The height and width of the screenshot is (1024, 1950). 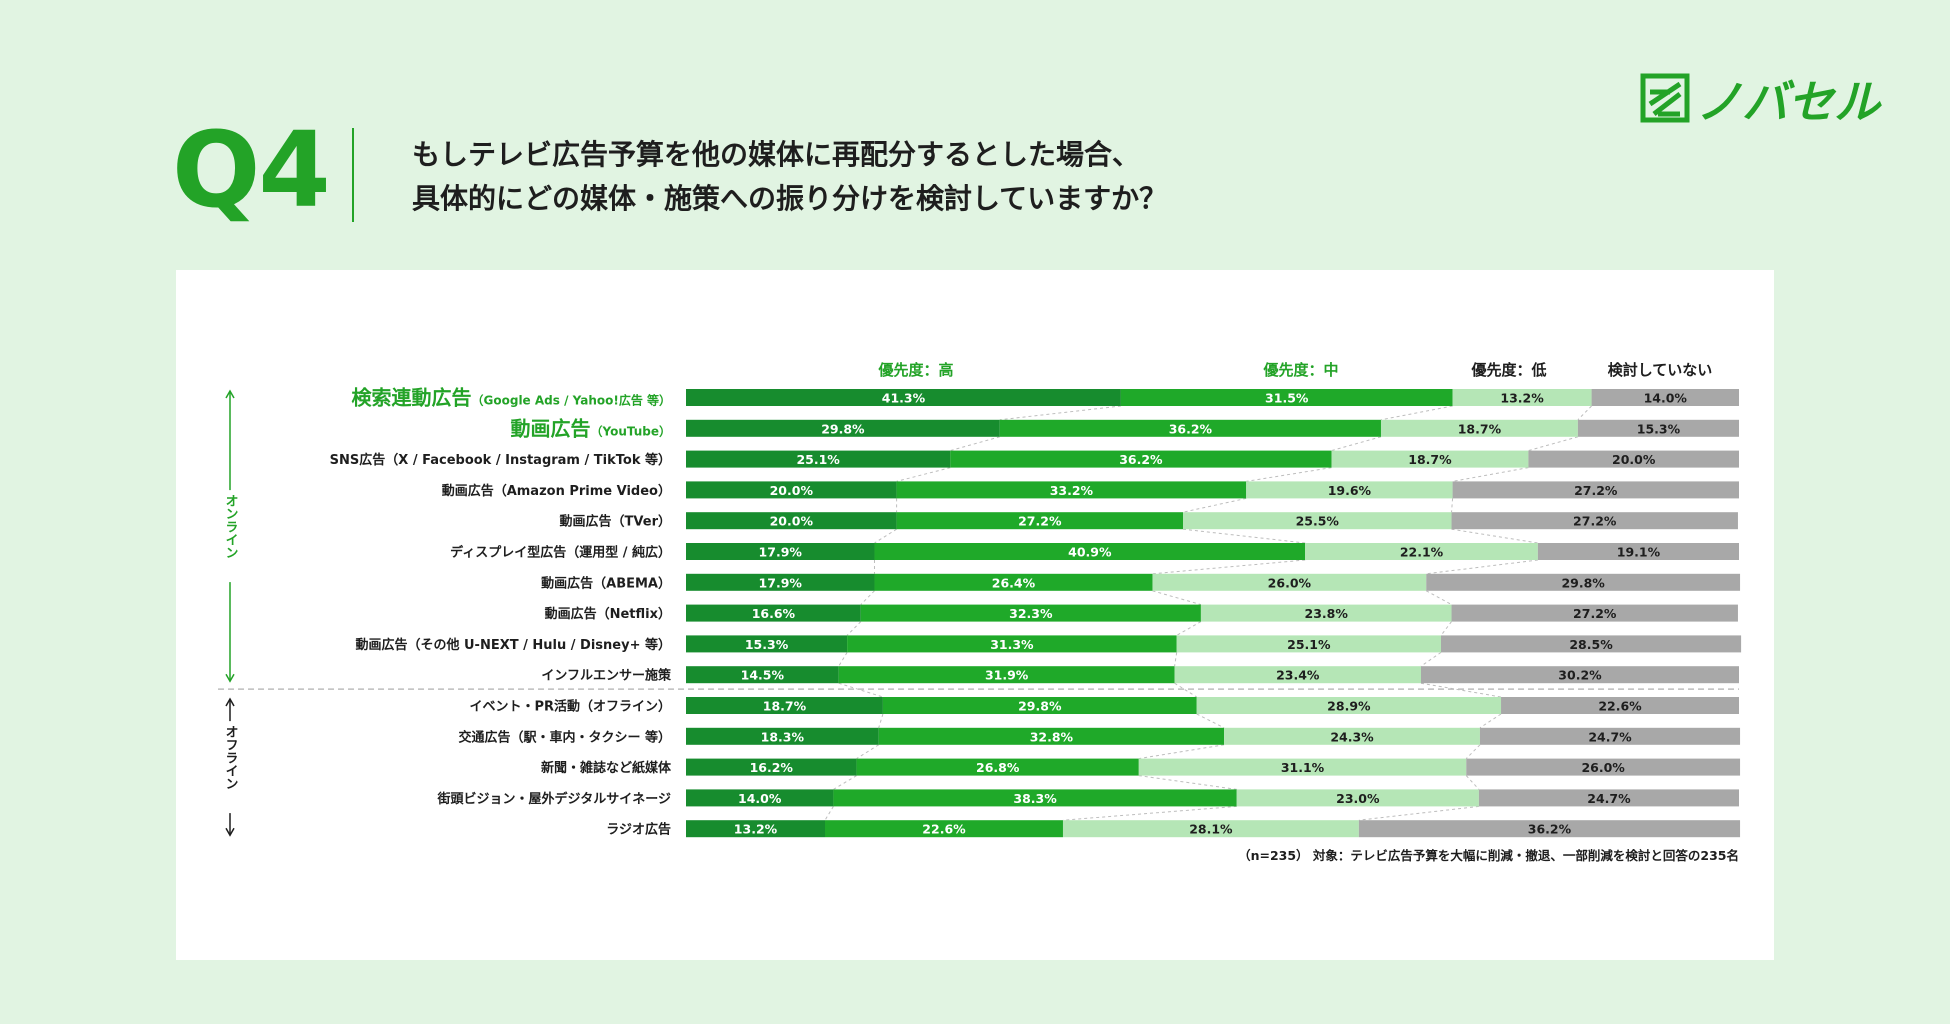 I want to click on brand-logo: ノバセル, so click(x=1761, y=99).